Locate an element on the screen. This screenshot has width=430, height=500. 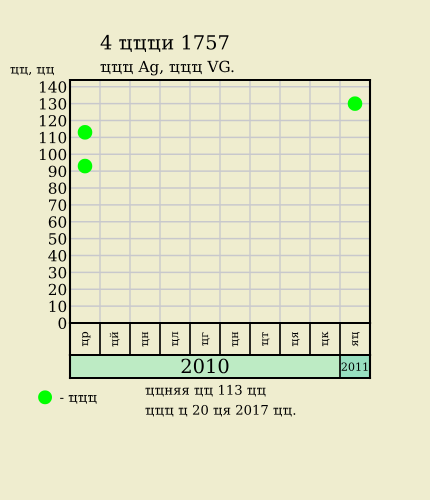
y-tick-label: 100 is located at coordinates (53, 154).